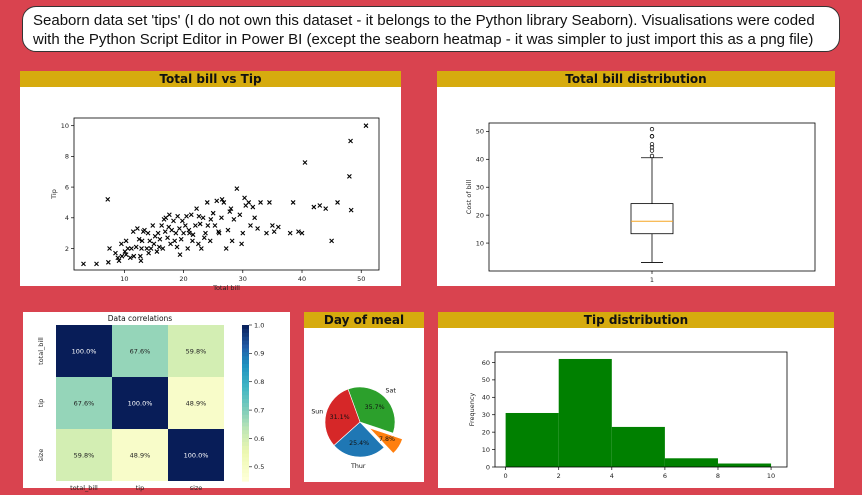  I want to click on heatmap-title: Data correlations, so click(140, 318).